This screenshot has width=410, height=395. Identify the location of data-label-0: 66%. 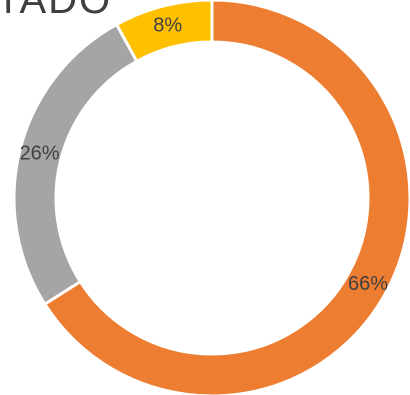
(368, 284).